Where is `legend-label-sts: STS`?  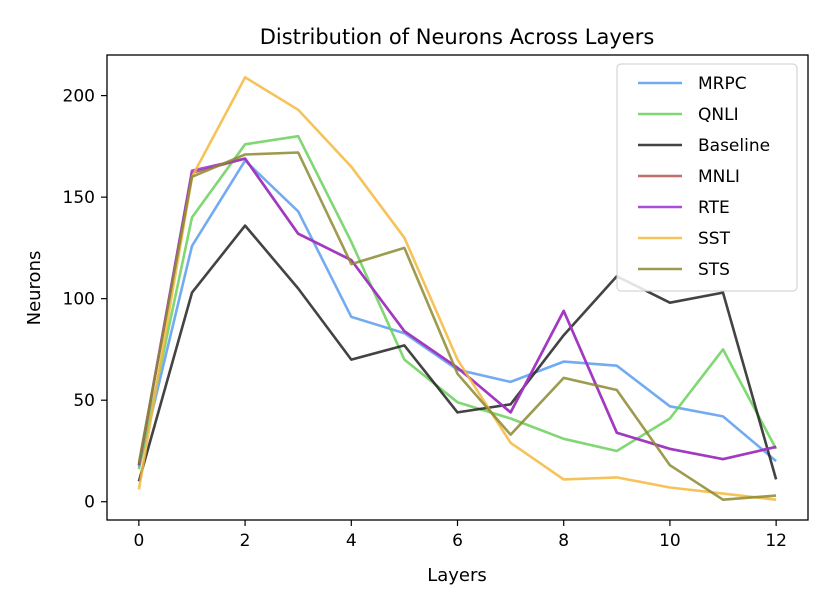
legend-label-sts: STS is located at coordinates (714, 270).